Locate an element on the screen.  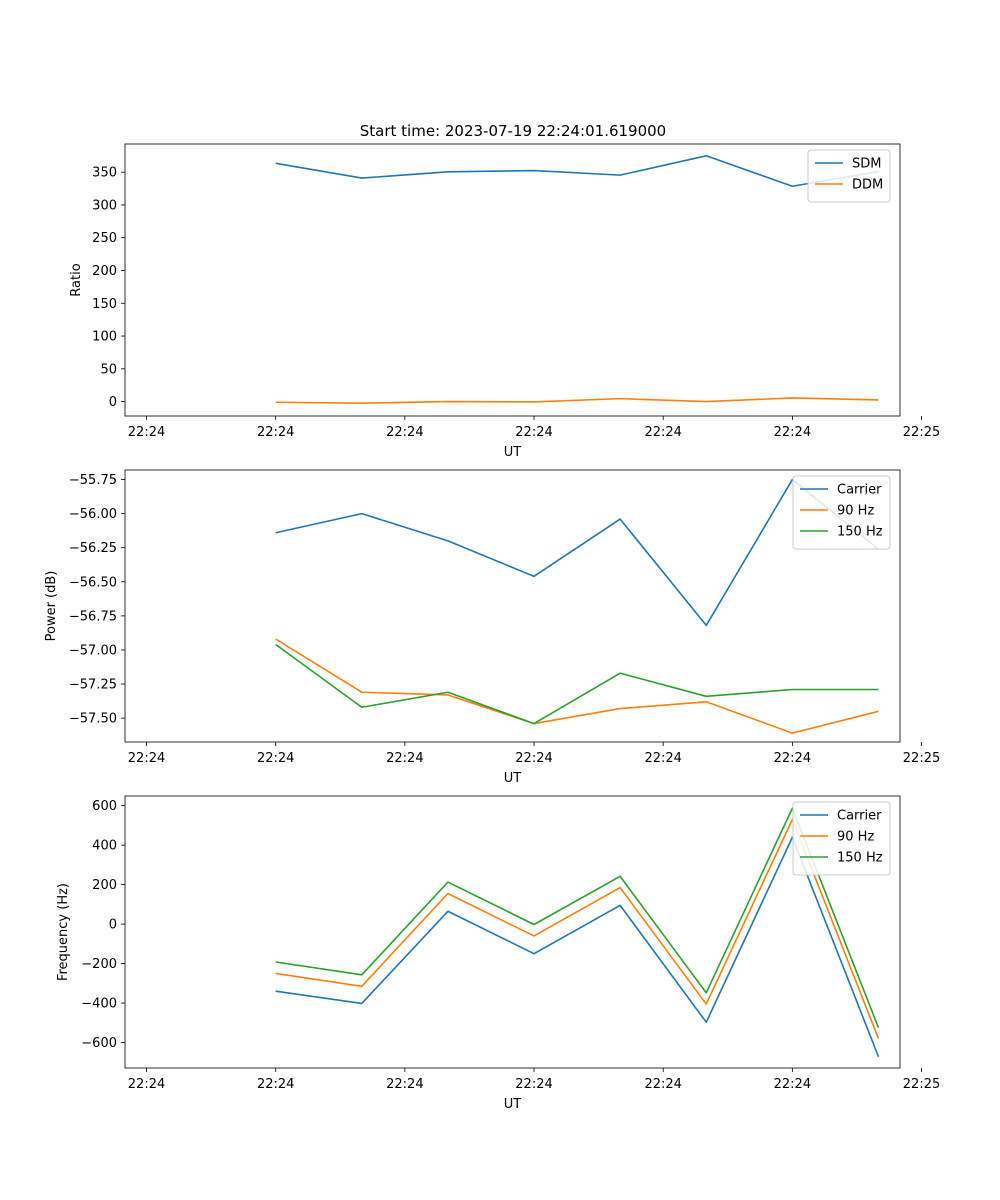
y-tick-label: −200 is located at coordinates (99, 964).